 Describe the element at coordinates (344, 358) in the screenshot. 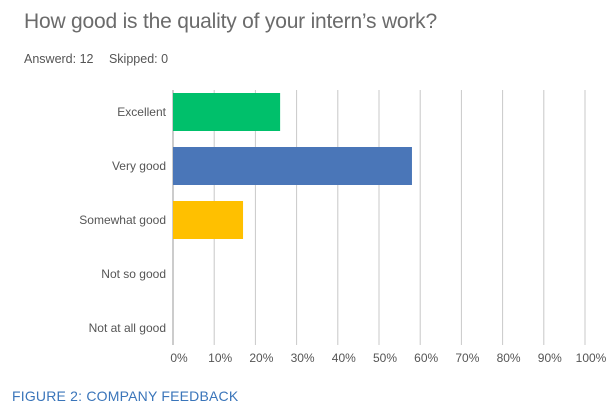

I see `x-tick-label: 40%` at that location.